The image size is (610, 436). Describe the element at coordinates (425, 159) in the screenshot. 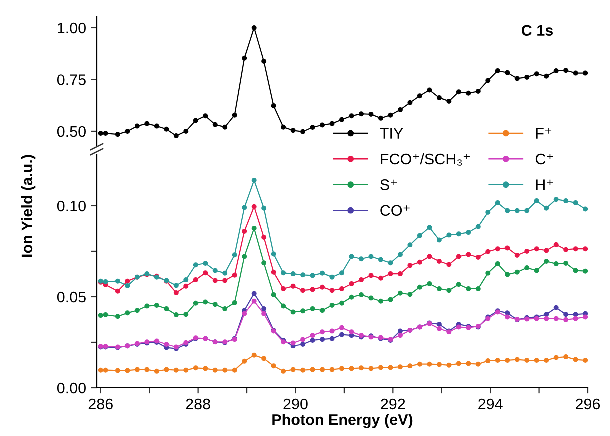

I see `legend-label: FCO⁺/SCH₃⁺` at that location.